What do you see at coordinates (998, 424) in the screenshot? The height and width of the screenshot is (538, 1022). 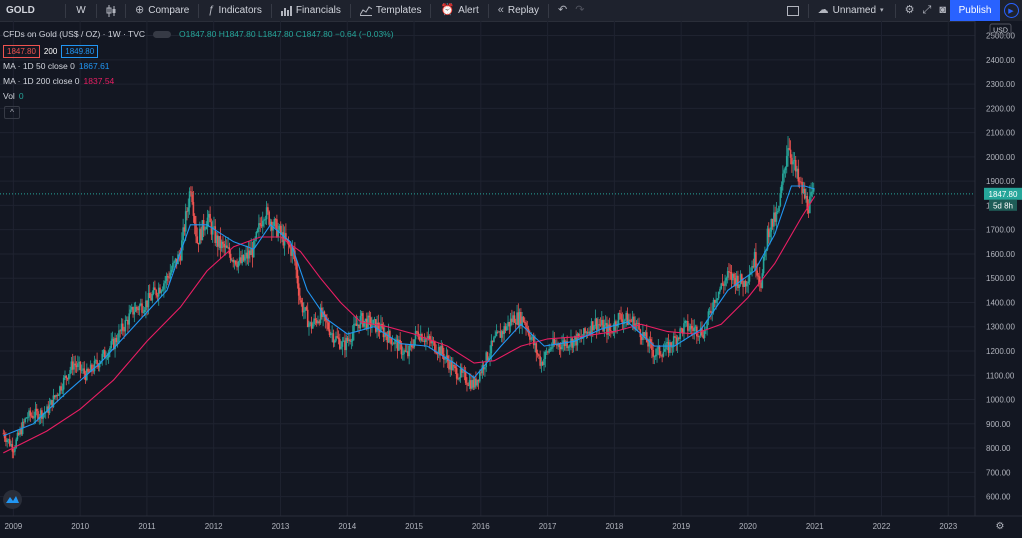 I see `price-tick-label: 900.00` at bounding box center [998, 424].